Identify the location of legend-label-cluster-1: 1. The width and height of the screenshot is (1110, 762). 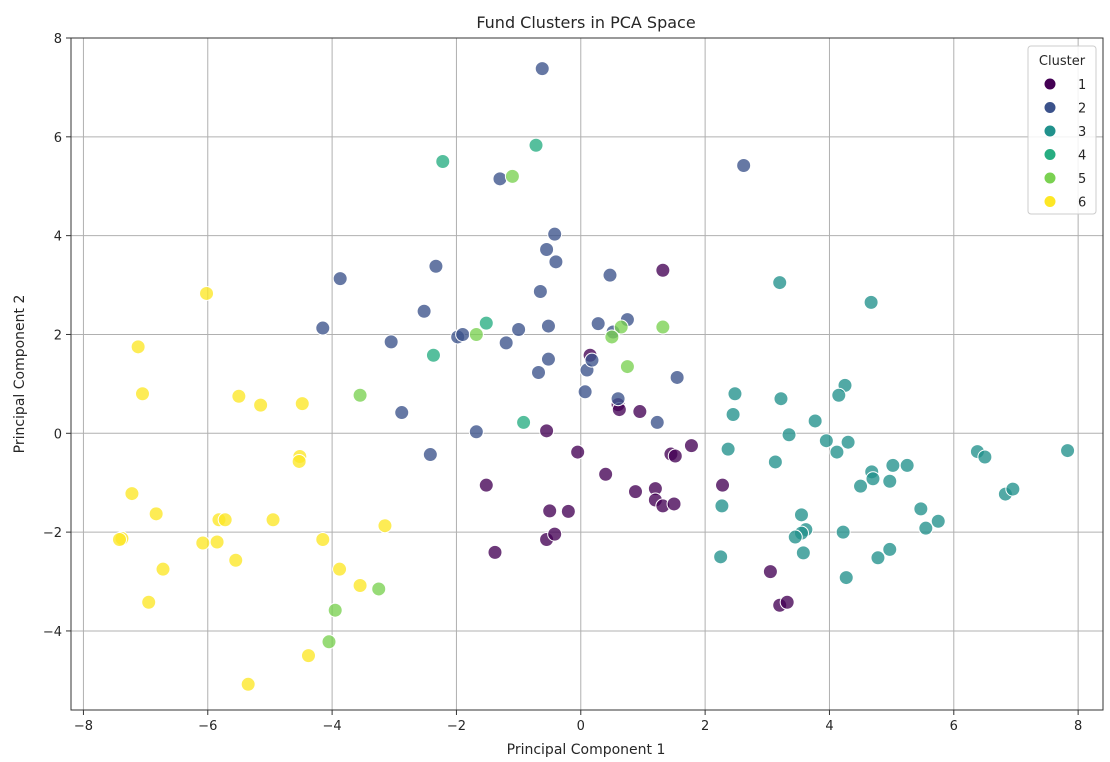
(1082, 85).